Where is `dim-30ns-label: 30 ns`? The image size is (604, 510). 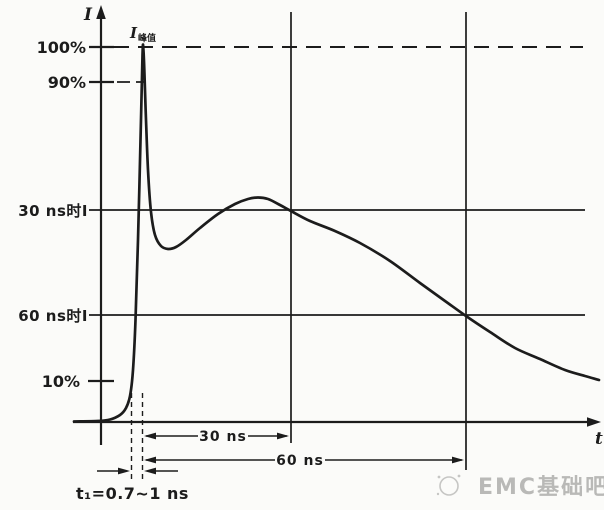
dim-30ns-label: 30 ns is located at coordinates (223, 437).